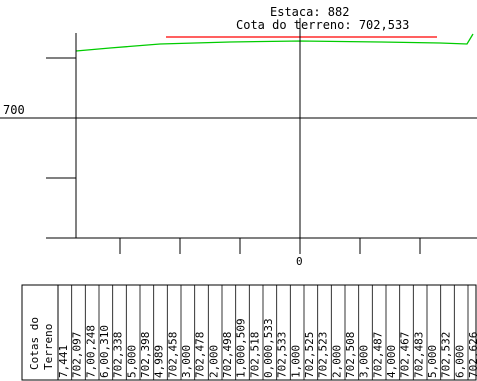 This screenshot has width=477, height=381. What do you see at coordinates (309, 12) in the screenshot?
I see `estaca-label: Estaca: 882` at bounding box center [309, 12].